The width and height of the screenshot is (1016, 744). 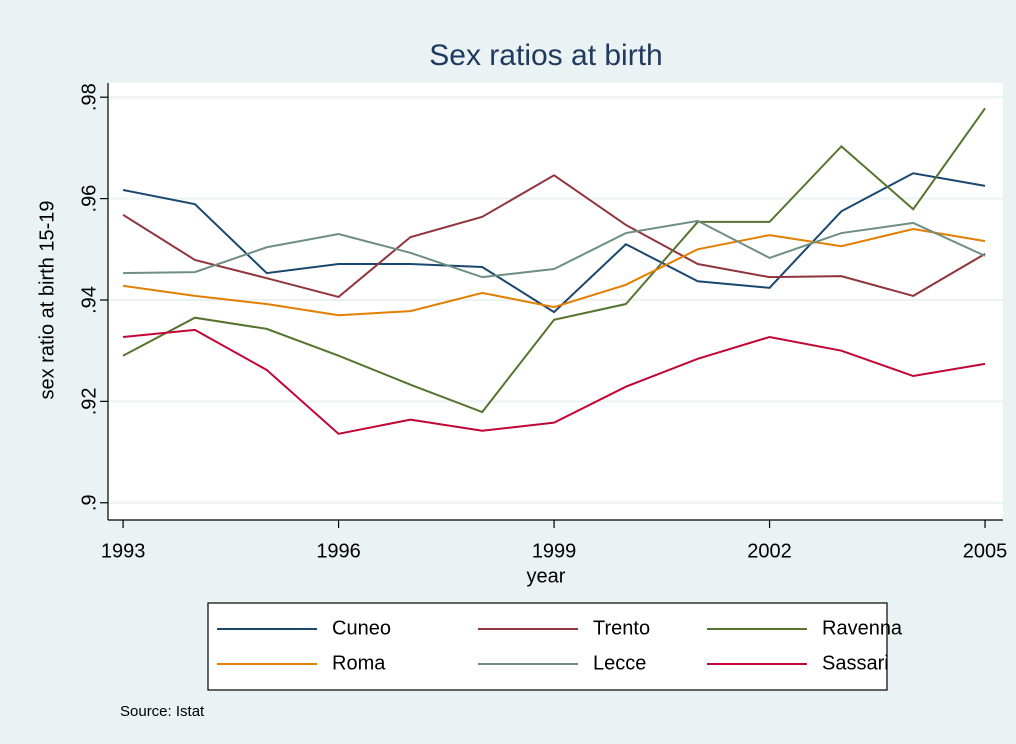 What do you see at coordinates (89, 300) in the screenshot?
I see `y-tick-label: .94` at bounding box center [89, 300].